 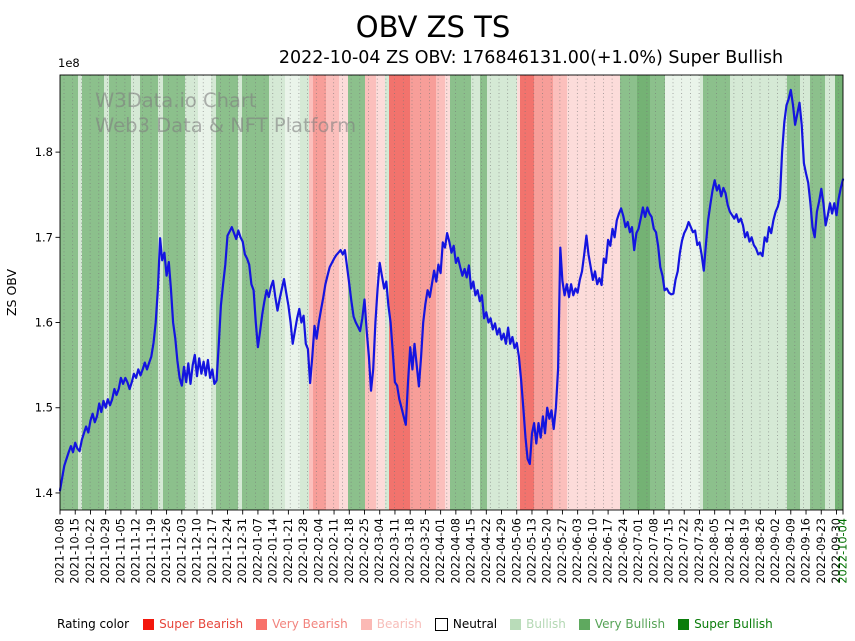 I want to click on legend-item-bullish: Bullish, so click(x=538, y=624).